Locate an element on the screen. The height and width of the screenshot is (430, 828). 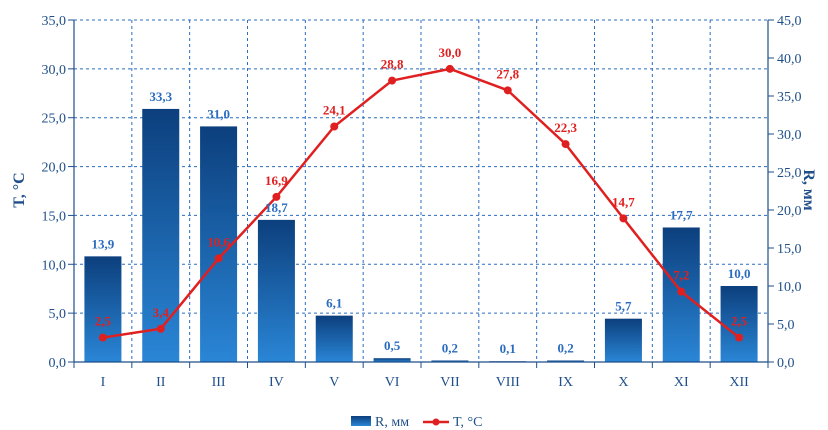
y-right-tick-label: 5,0 is located at coordinates (786, 325).